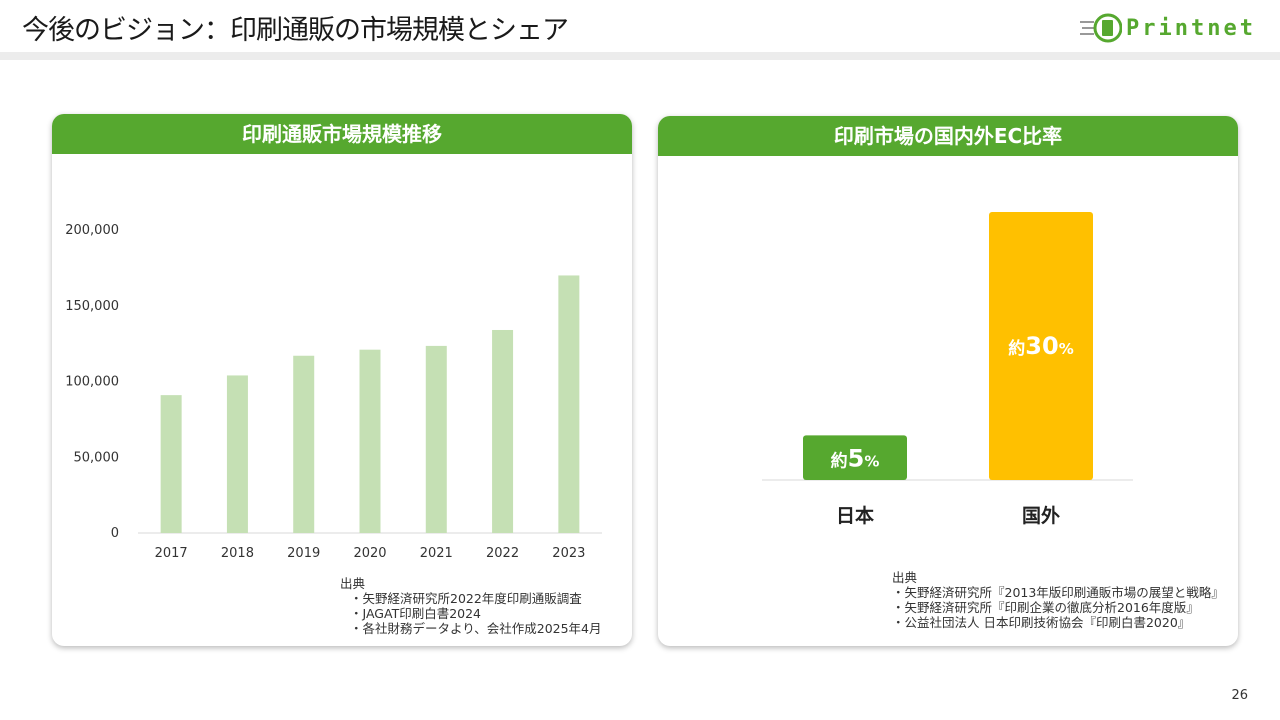  What do you see at coordinates (1191, 28) in the screenshot?
I see `logo-text: Printnet` at bounding box center [1191, 28].